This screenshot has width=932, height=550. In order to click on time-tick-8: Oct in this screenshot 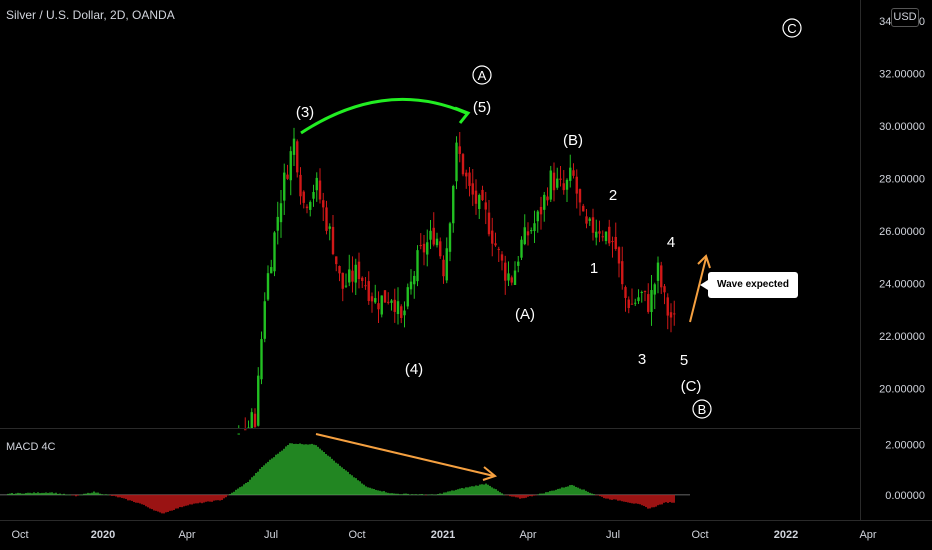, I will do `click(699, 535)`.